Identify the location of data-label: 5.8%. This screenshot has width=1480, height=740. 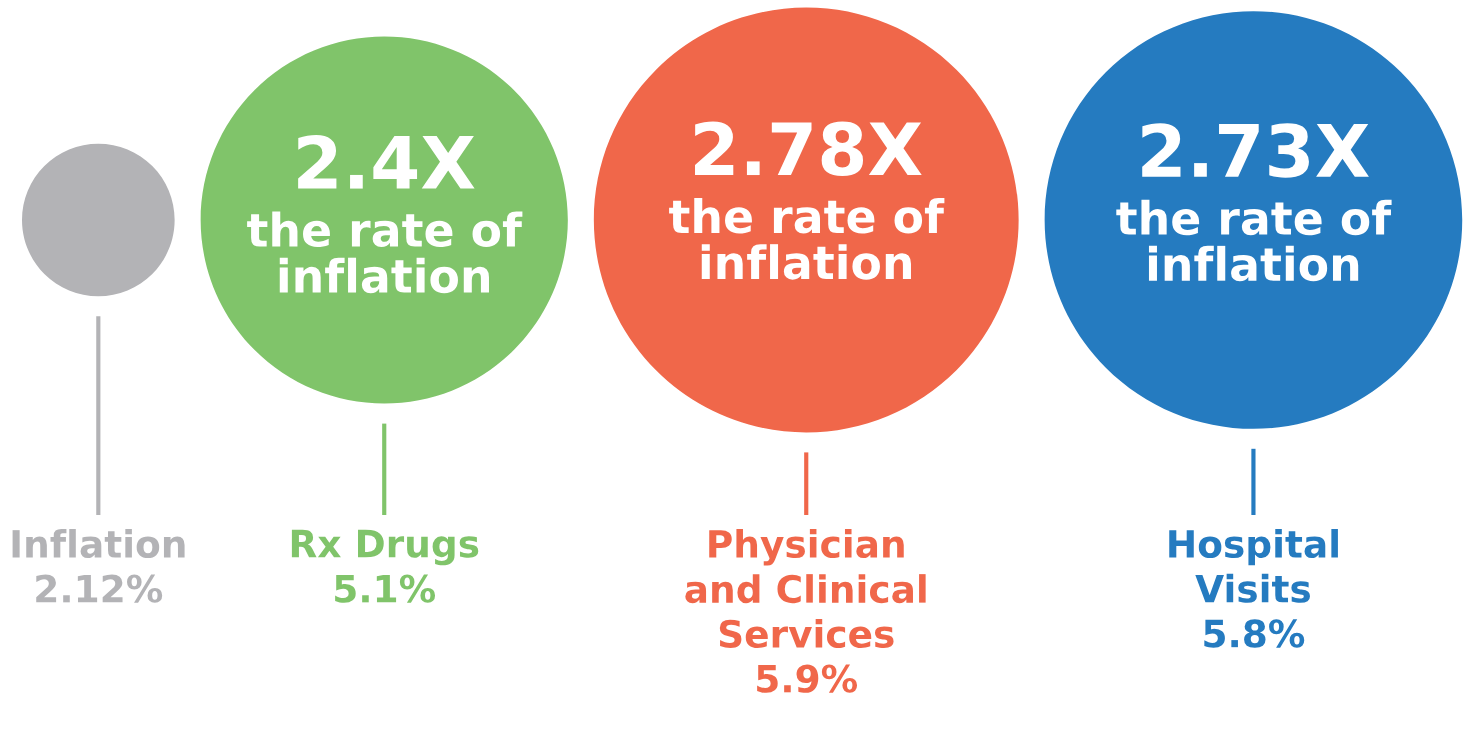
(1254, 633).